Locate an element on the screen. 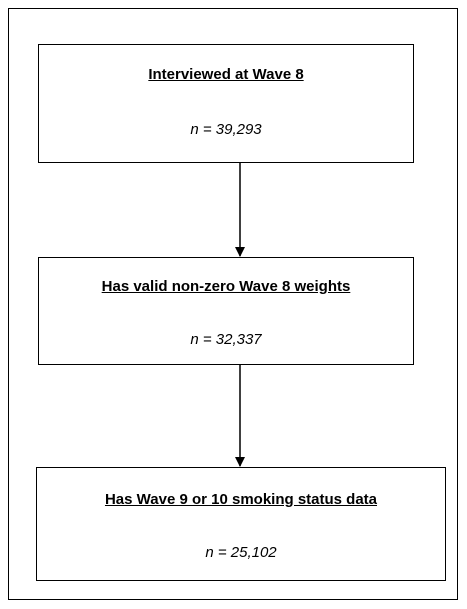  node-count: n = 25,102 is located at coordinates (241, 552).